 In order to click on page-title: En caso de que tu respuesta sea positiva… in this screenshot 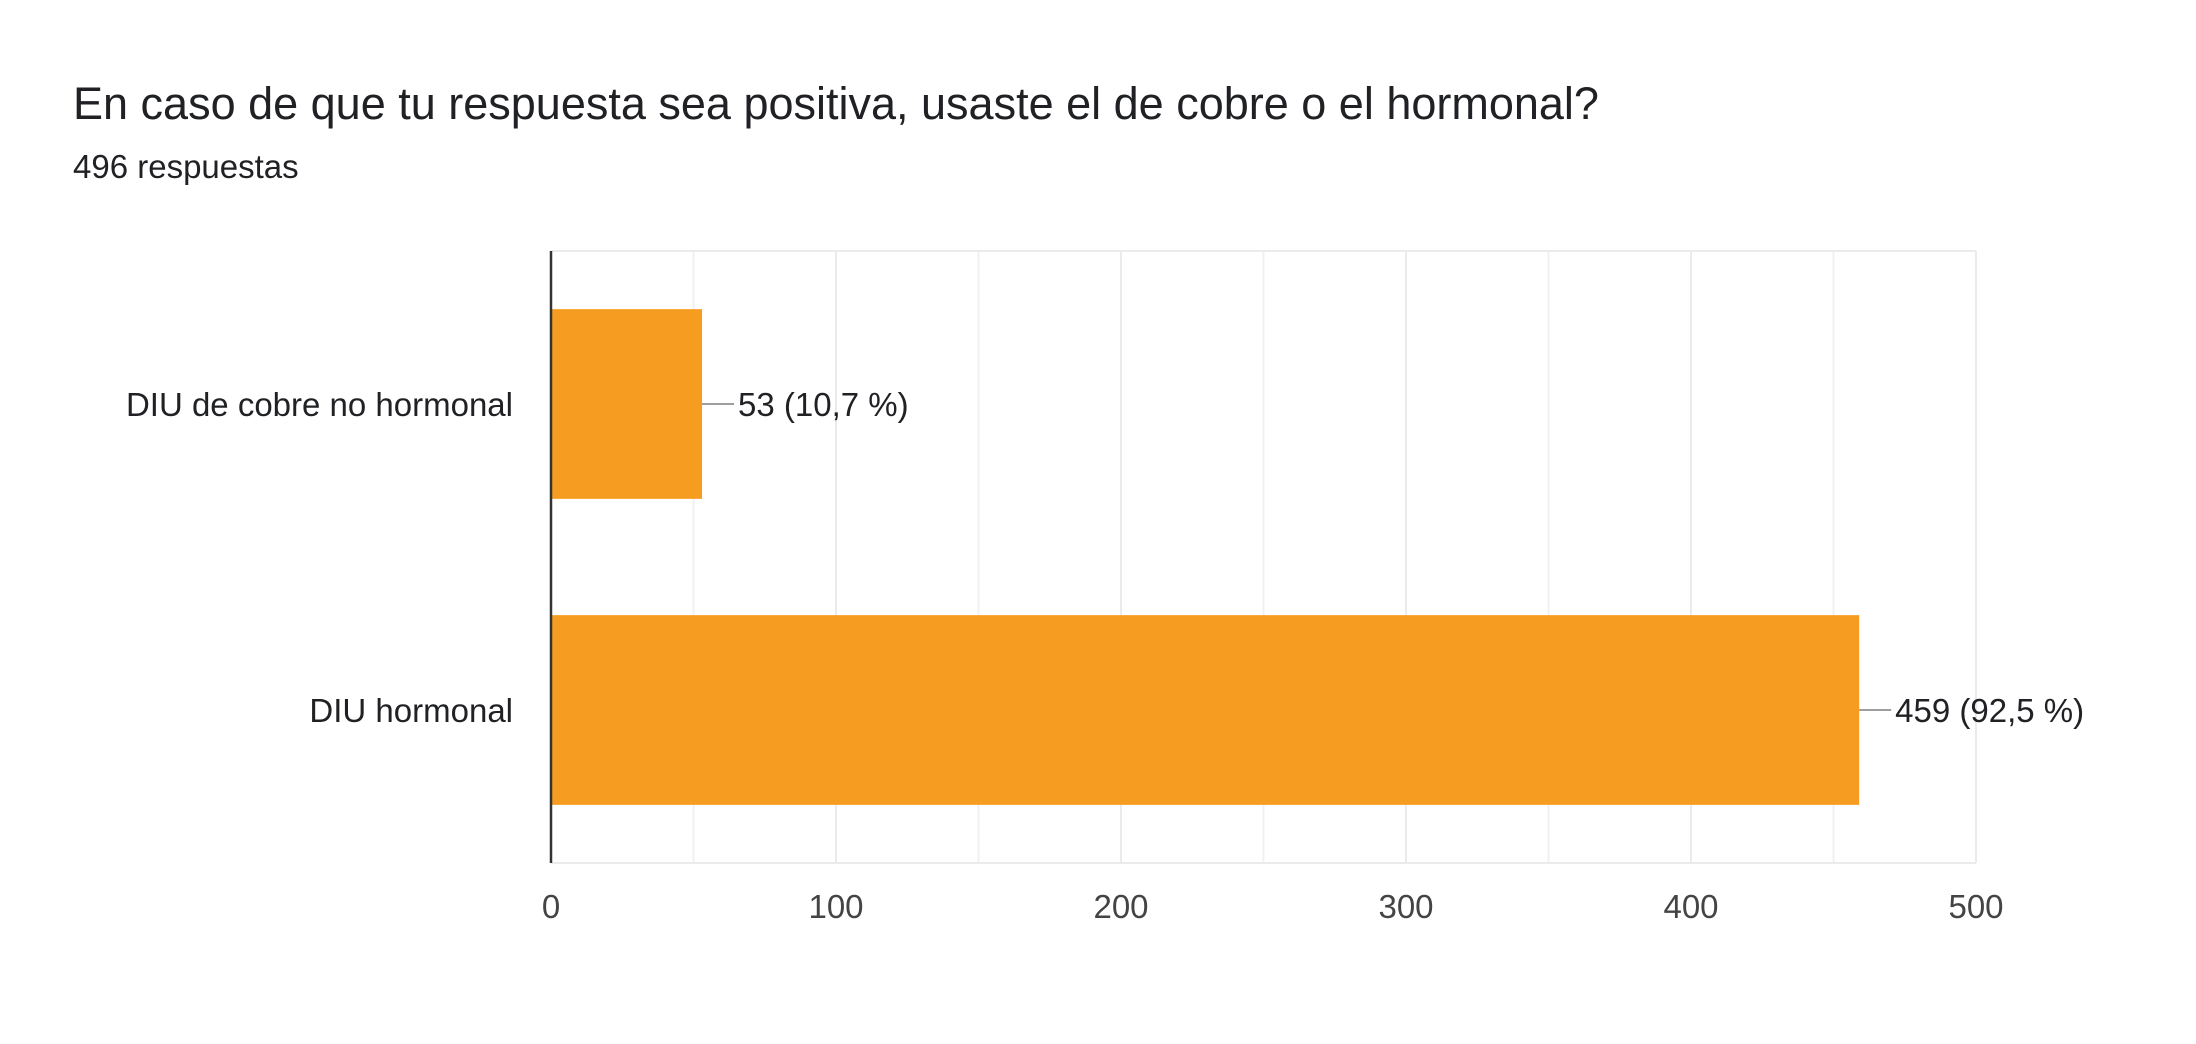, I will do `click(836, 103)`.